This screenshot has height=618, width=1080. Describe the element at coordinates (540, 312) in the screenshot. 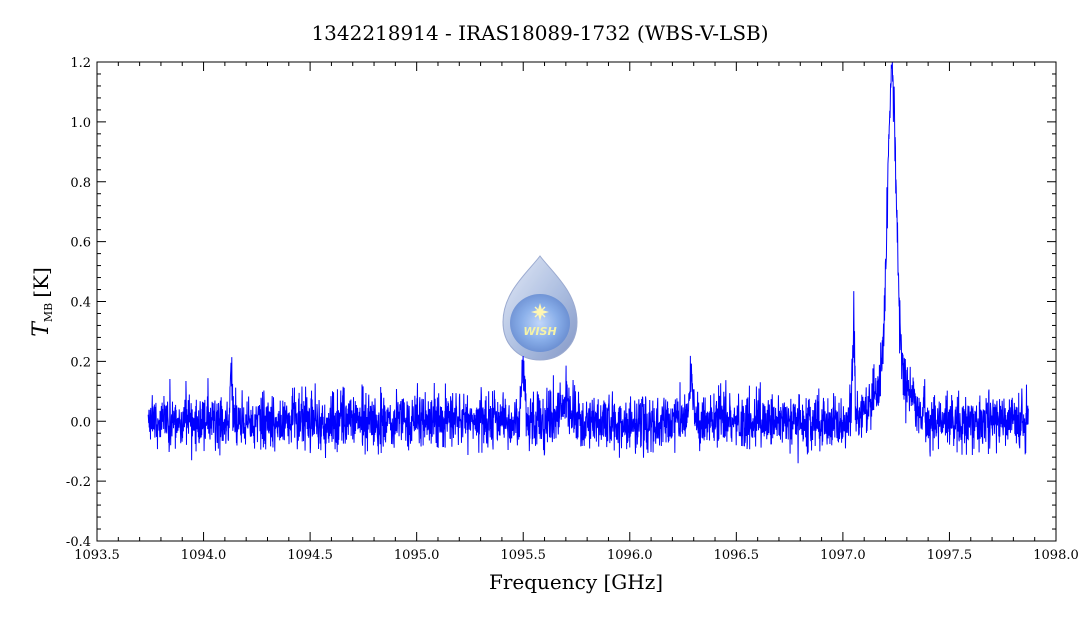

I see `star-icon` at that location.